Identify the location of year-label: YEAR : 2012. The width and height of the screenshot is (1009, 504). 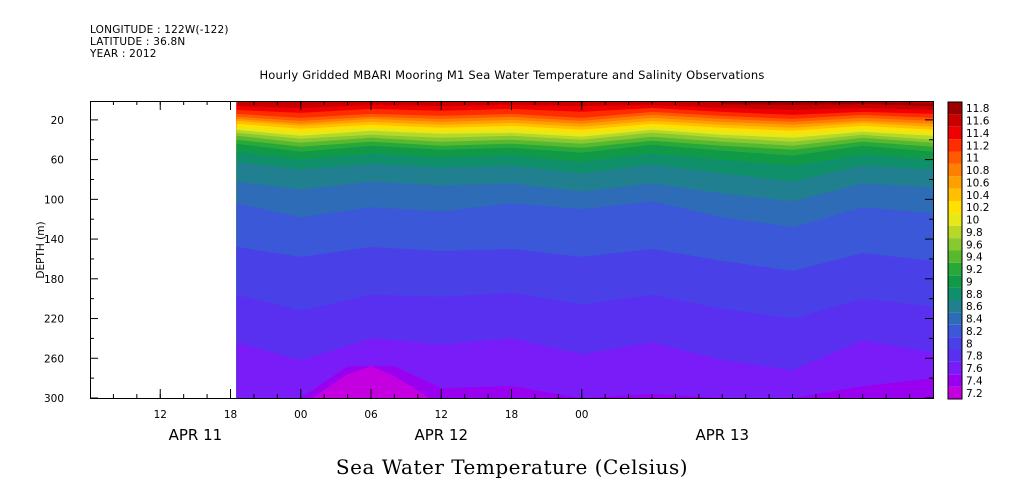
(123, 54).